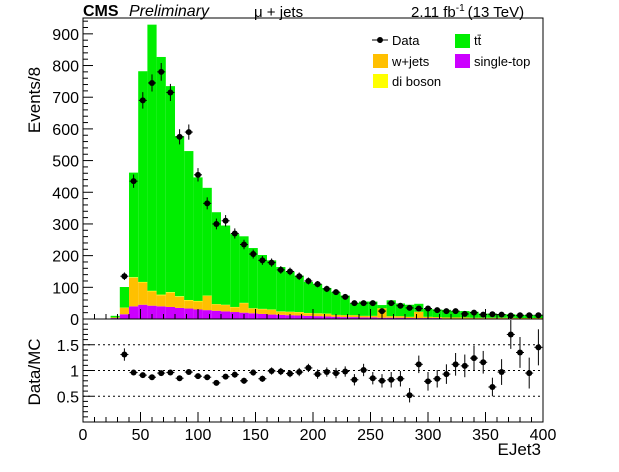 The width and height of the screenshot is (619, 472). I want to click on x-tick-label: 50, so click(141, 435).